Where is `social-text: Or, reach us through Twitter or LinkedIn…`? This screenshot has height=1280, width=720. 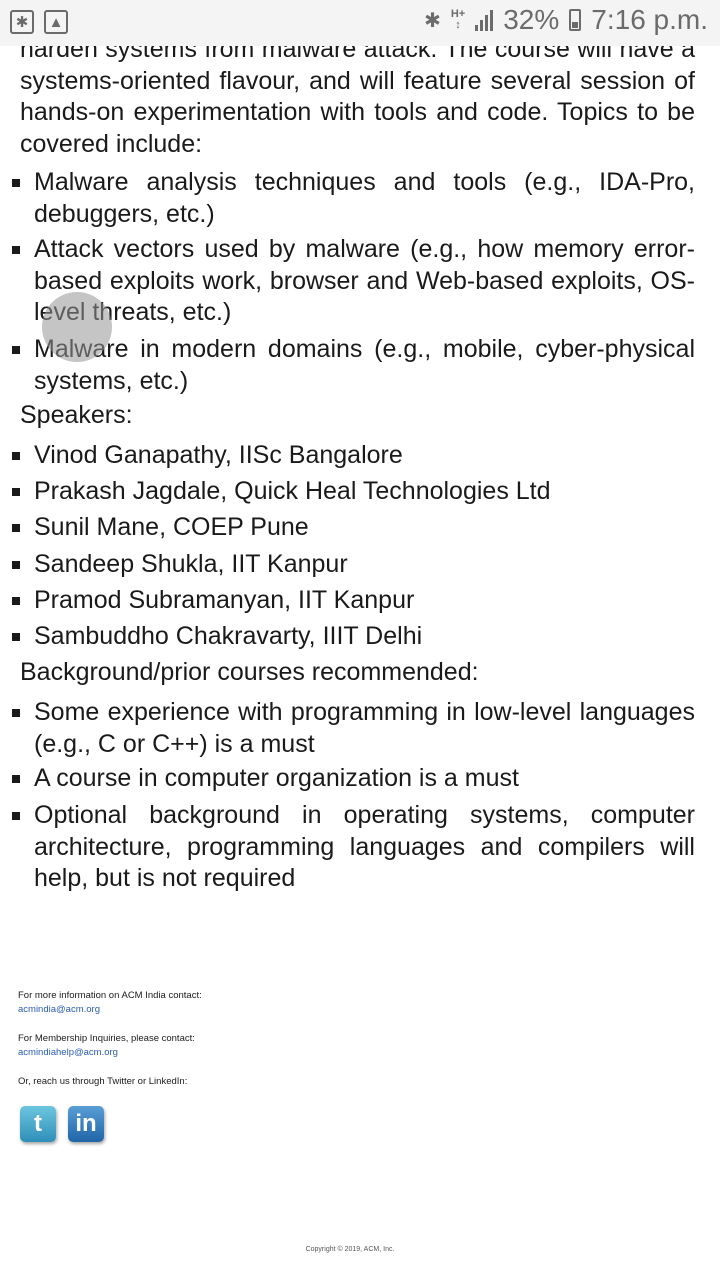
social-text: Or, reach us through Twitter or LinkedIn… is located at coordinates (103, 1081).